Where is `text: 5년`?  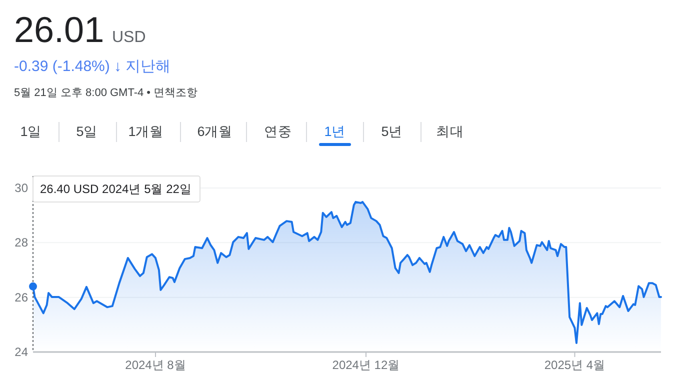 text: 5년 is located at coordinates (392, 131).